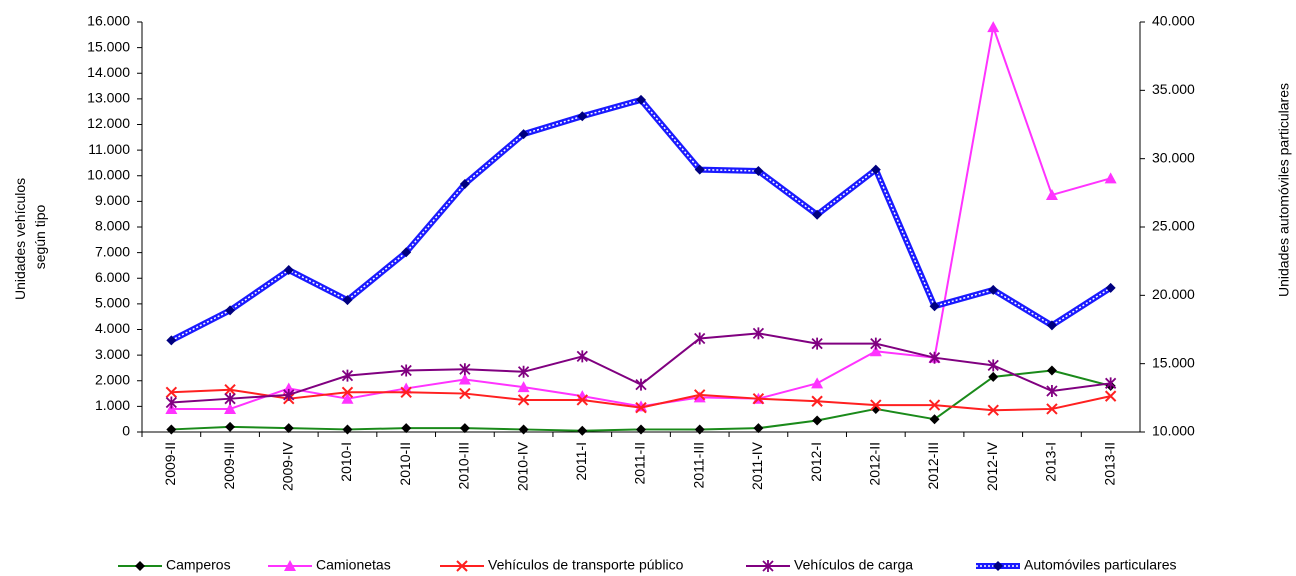 The width and height of the screenshot is (1296, 576). I want to click on y-tick-label: 1.000, so click(112, 405).